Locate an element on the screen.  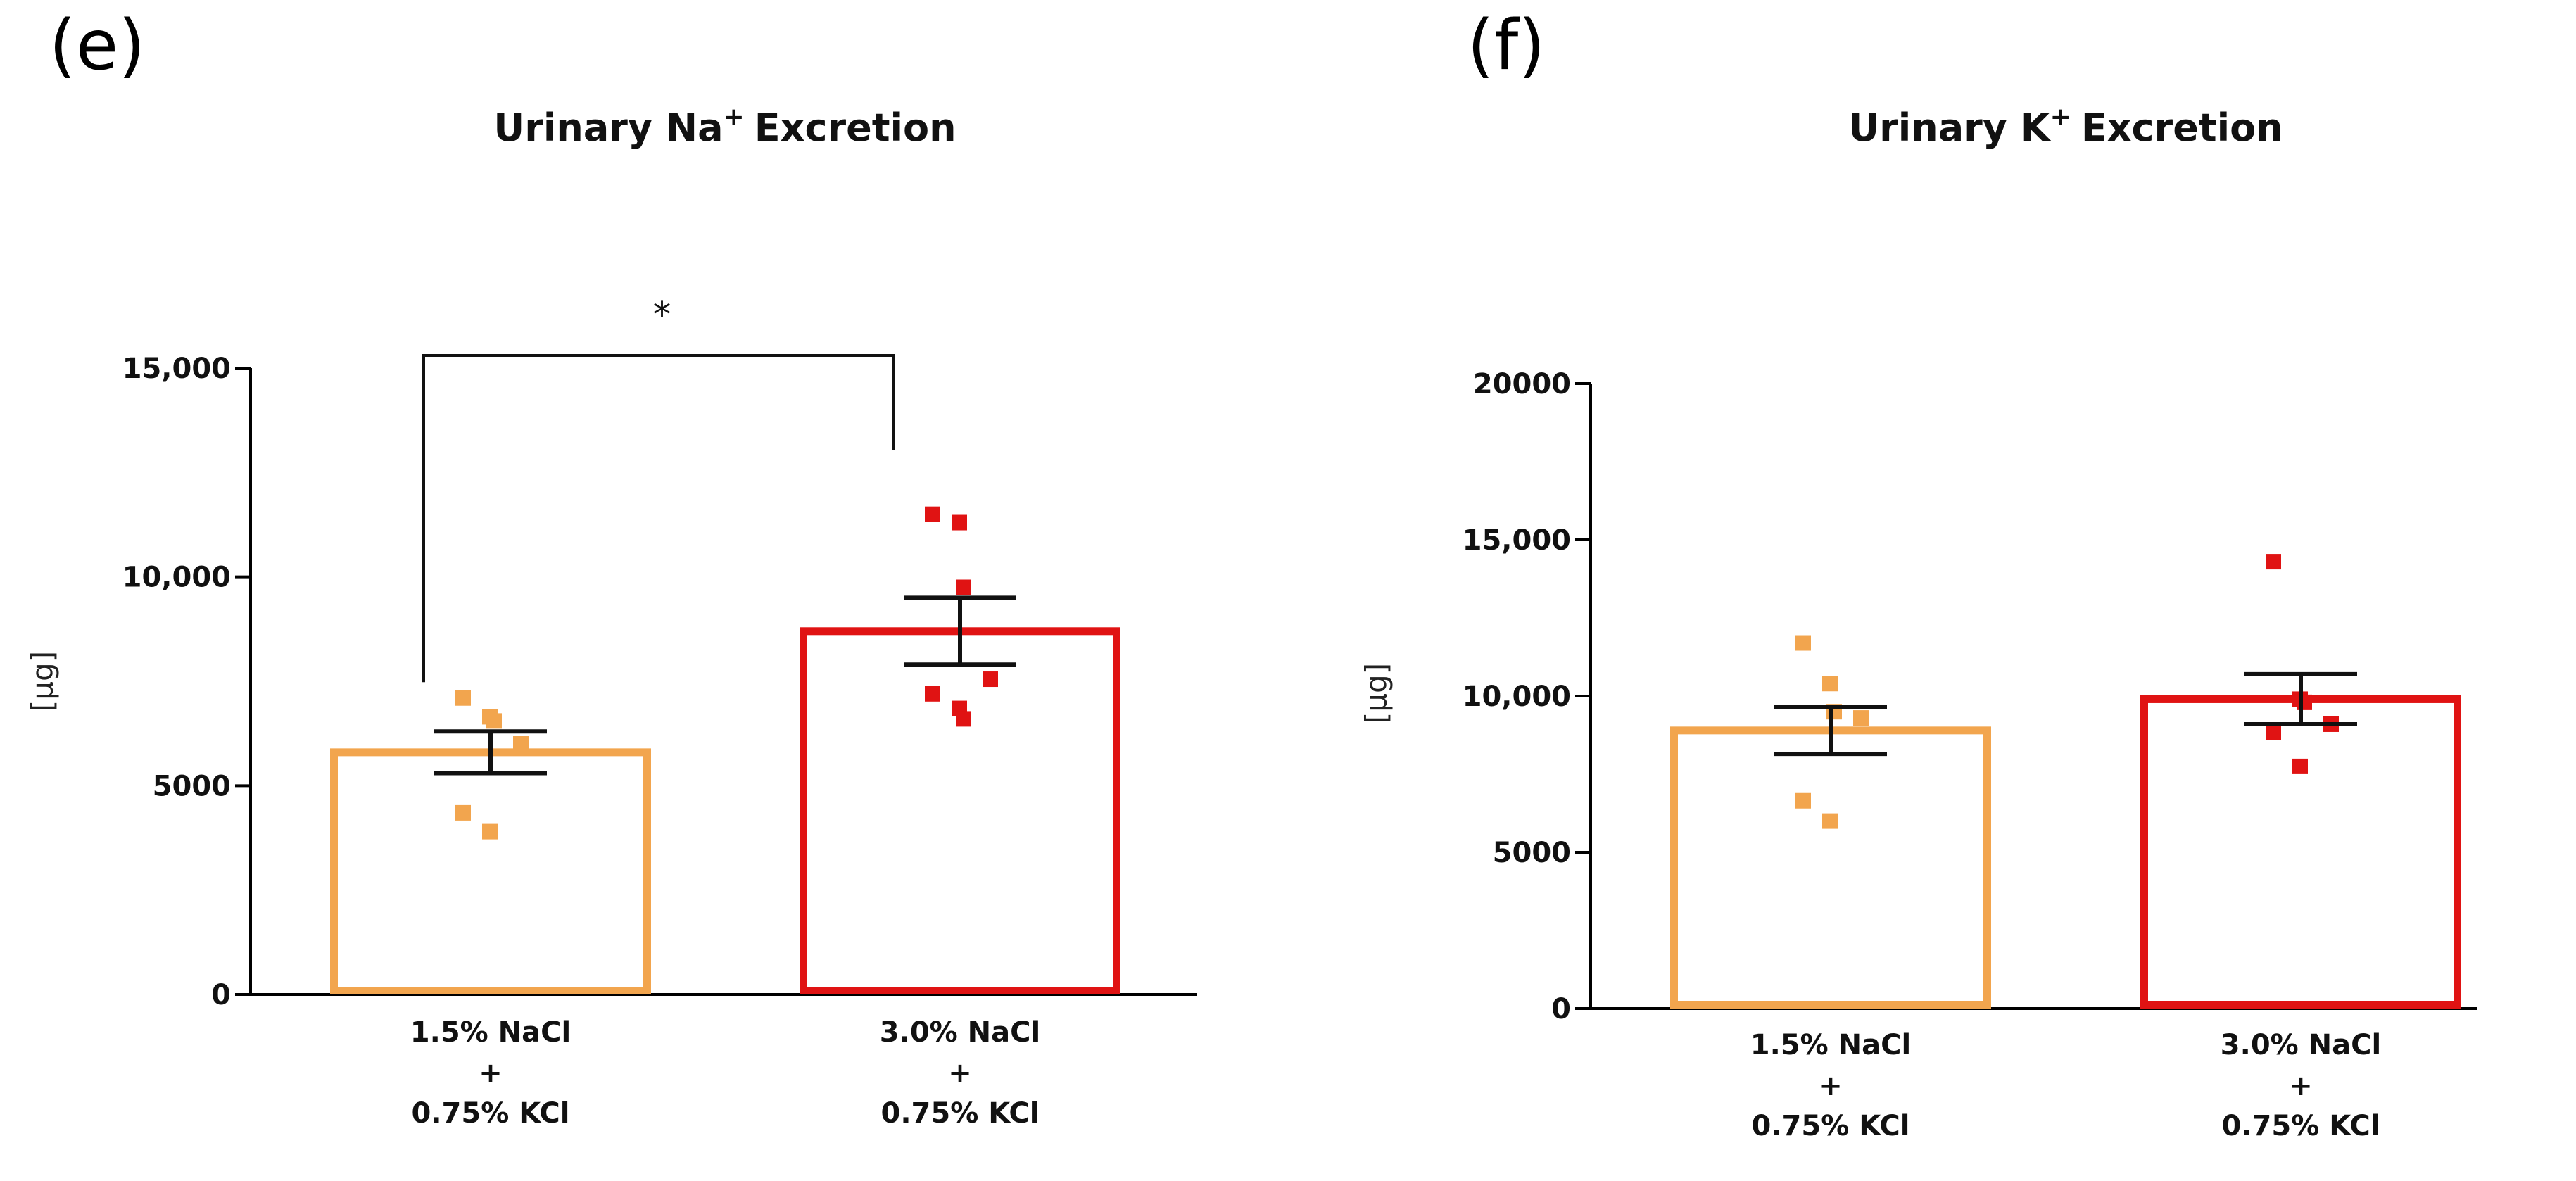
chart-title: Urinary Na+ Excretion is located at coordinates (724, 126).